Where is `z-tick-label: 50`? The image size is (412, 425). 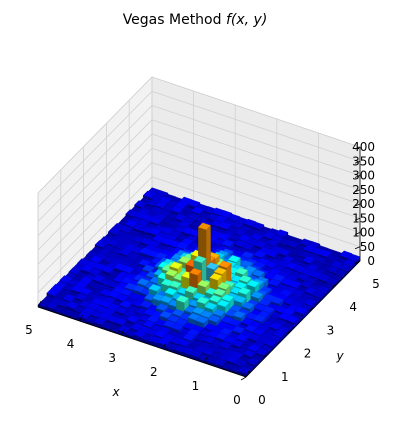
z-tick-label: 50 is located at coordinates (367, 247).